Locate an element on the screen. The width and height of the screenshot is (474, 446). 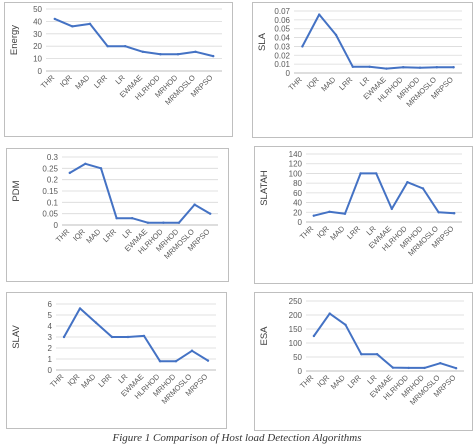
y-tick-label: 0.05 is located at coordinates (282, 29).